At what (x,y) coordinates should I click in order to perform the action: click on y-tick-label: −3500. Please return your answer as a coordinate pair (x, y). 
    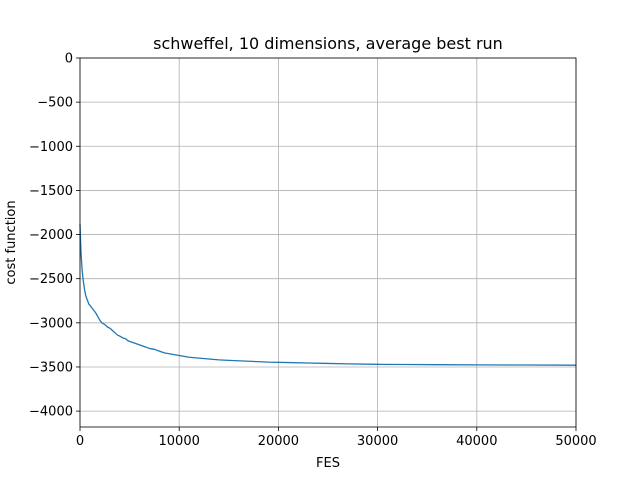
    Looking at the image, I should click on (51, 367).